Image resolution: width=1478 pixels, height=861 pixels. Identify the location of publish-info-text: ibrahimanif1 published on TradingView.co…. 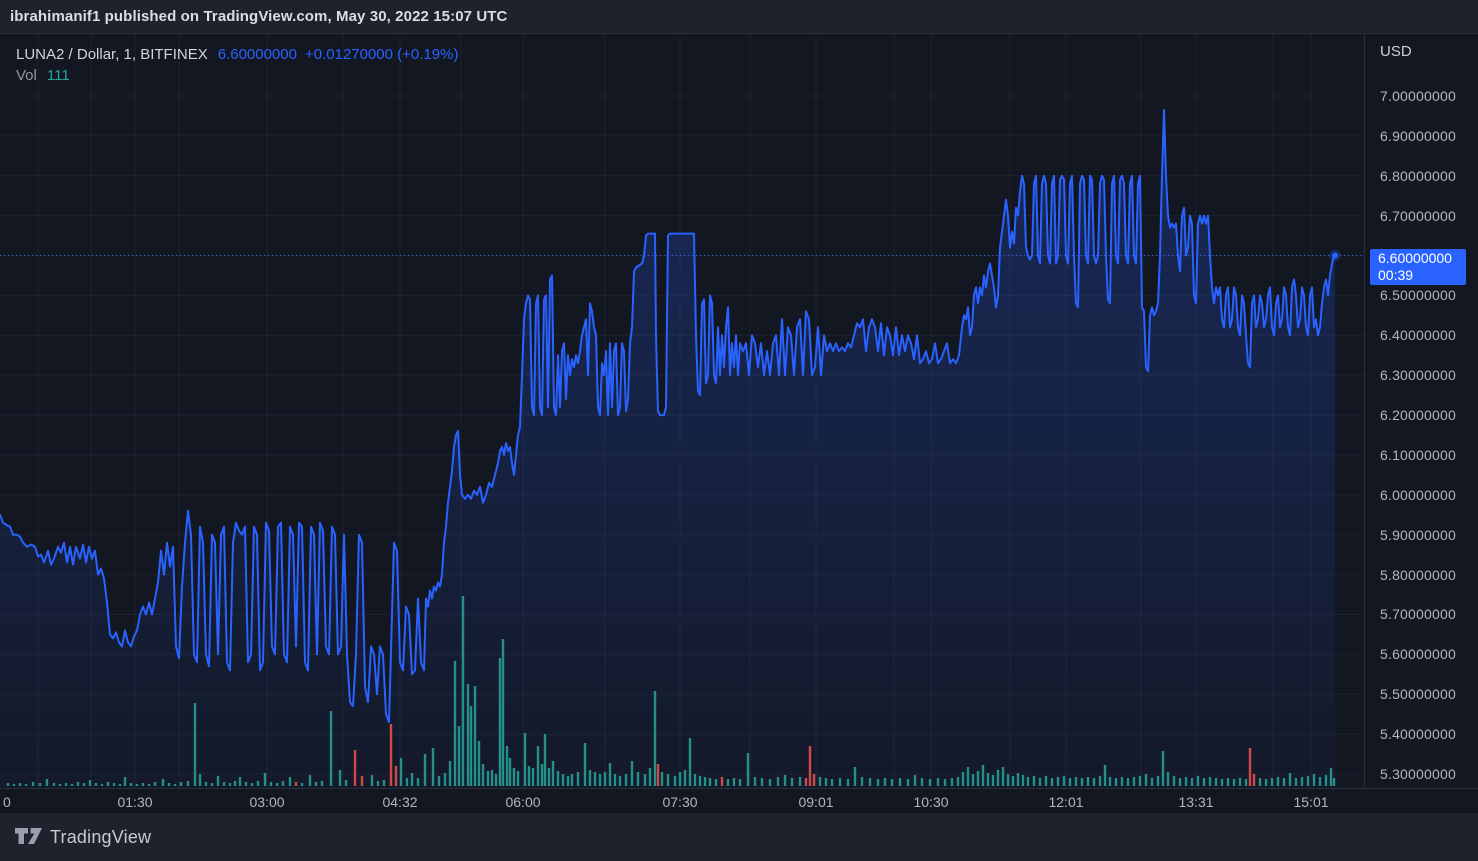
(259, 16).